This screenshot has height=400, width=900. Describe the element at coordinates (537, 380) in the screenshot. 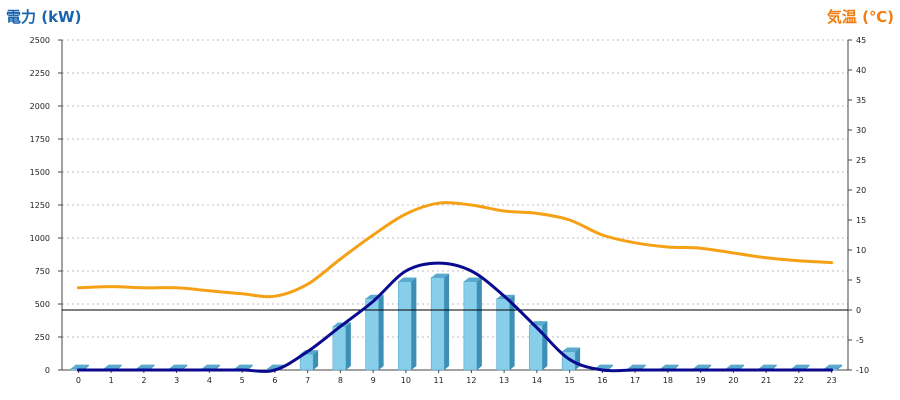

I see `x-tick-label: 14` at that location.